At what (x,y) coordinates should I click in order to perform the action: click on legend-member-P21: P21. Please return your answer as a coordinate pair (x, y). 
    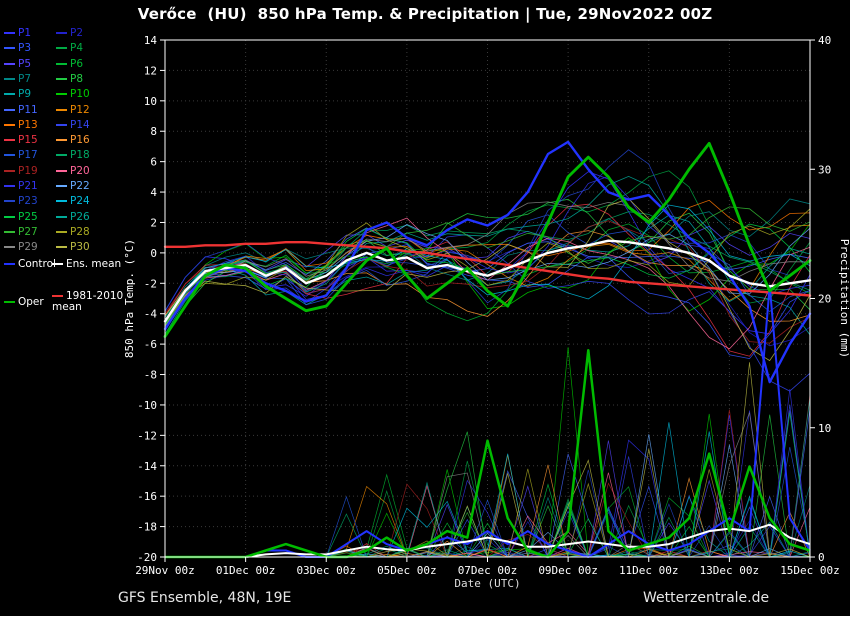
    Looking at the image, I should click on (21, 186).